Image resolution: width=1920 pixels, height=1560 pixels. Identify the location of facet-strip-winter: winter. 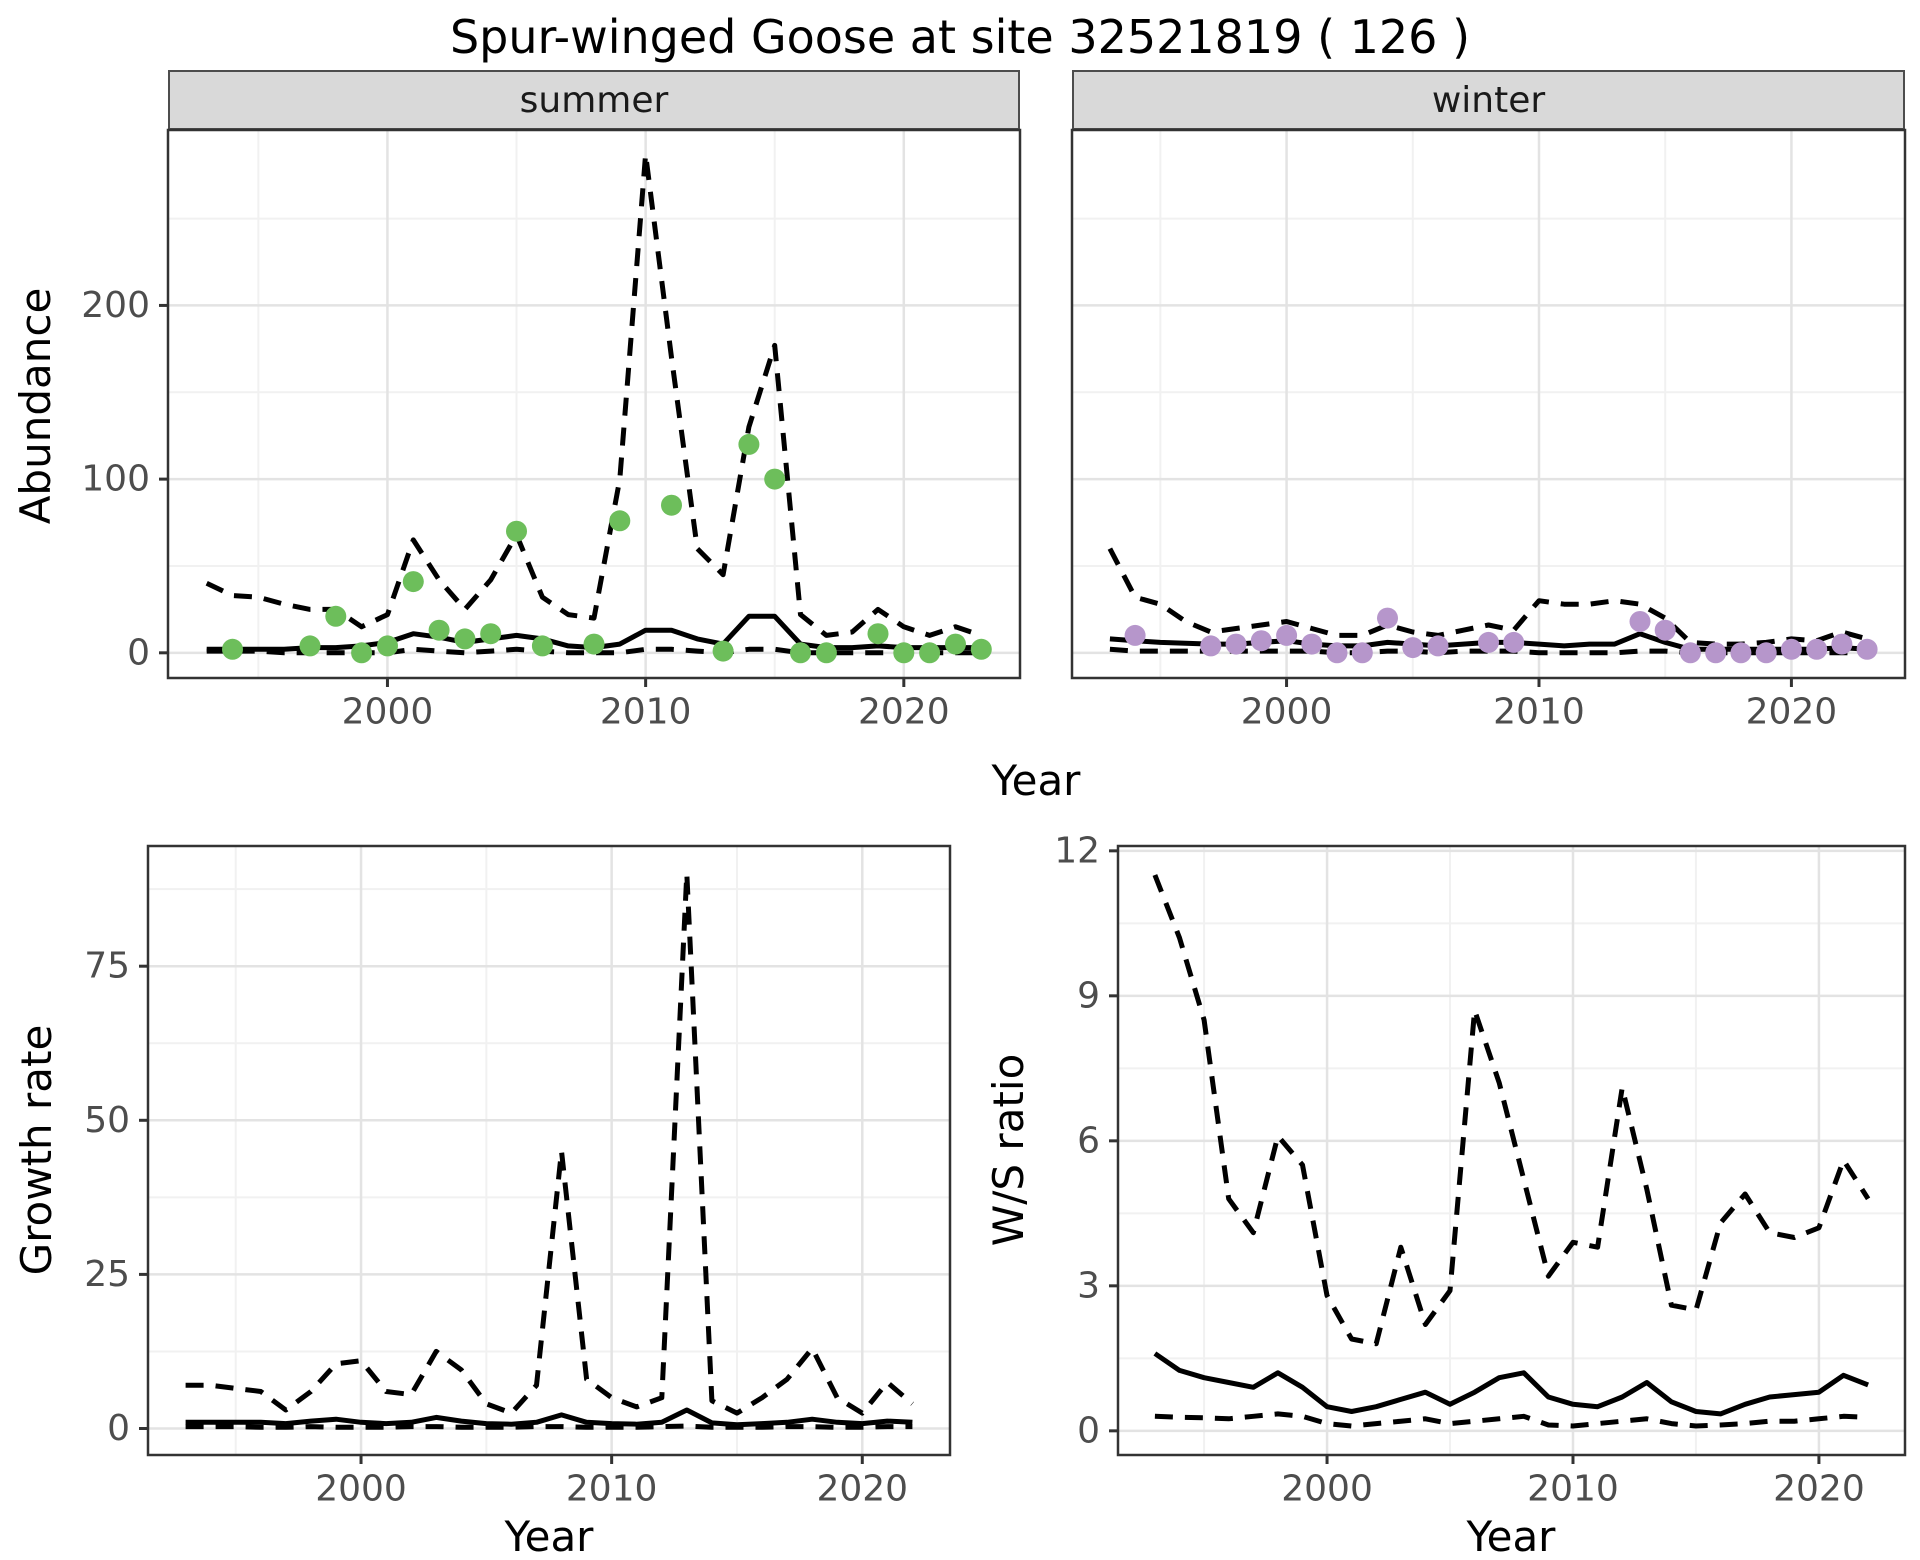
(1488, 100).